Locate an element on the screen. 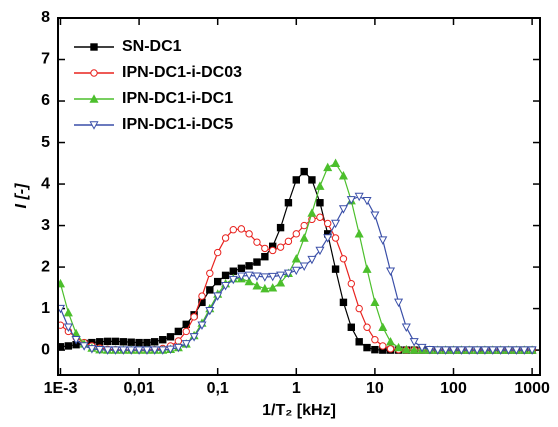 The height and width of the screenshot is (427, 558). legend-label: IPN-DC1-i-DC03 is located at coordinates (182, 72).